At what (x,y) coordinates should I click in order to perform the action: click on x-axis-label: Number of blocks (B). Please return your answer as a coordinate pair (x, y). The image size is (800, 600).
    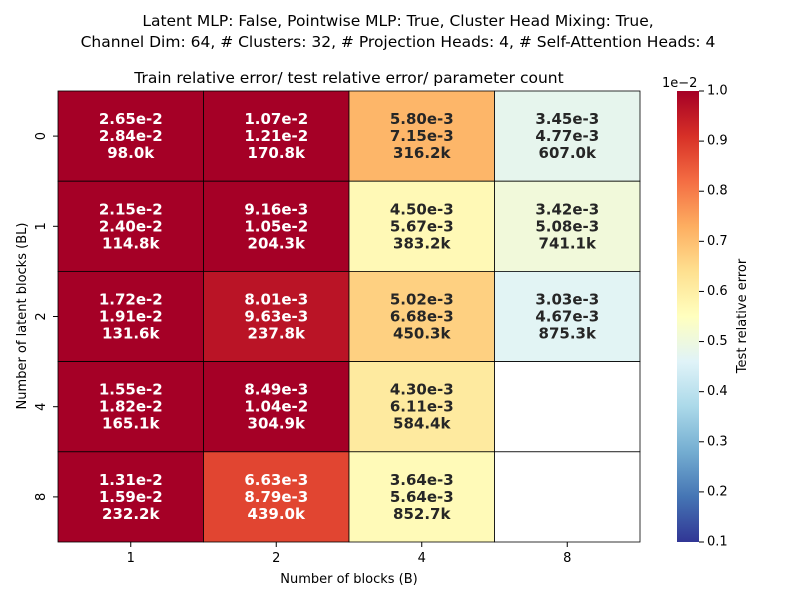
    Looking at the image, I should click on (348, 579).